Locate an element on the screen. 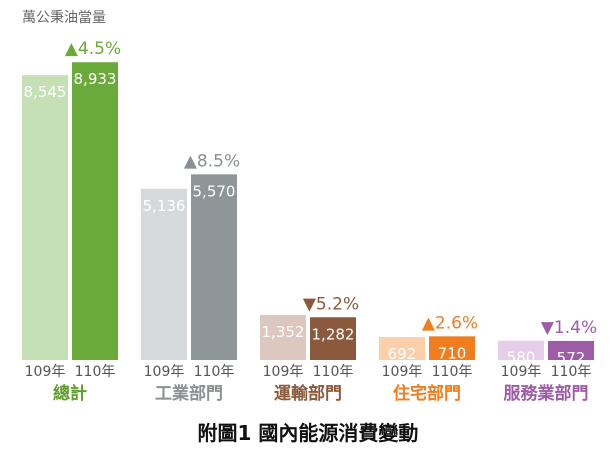  change-label: ▼5.2% is located at coordinates (331, 304).